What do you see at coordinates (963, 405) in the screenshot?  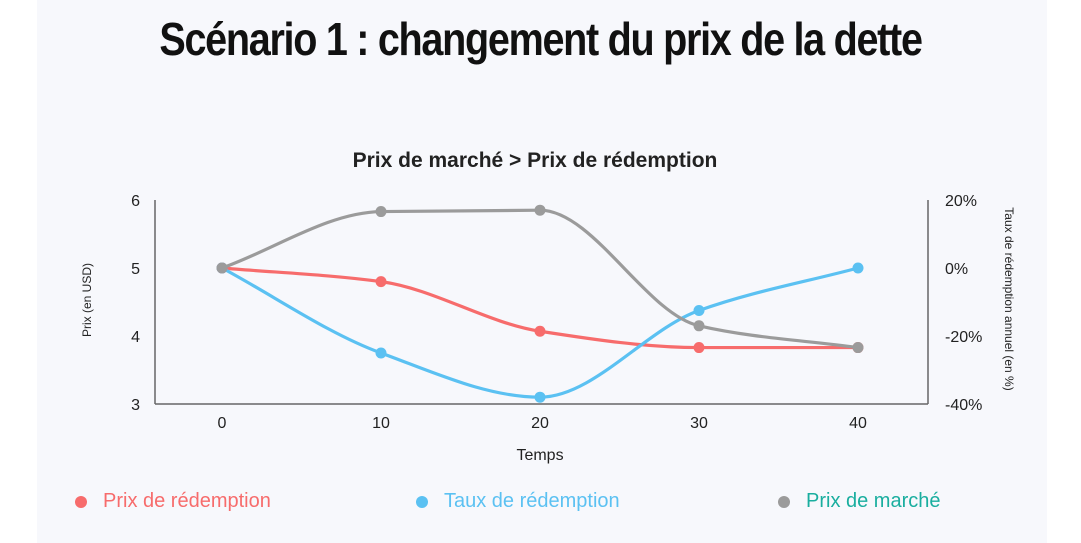 I see `y2-tick-label: -40%` at bounding box center [963, 405].